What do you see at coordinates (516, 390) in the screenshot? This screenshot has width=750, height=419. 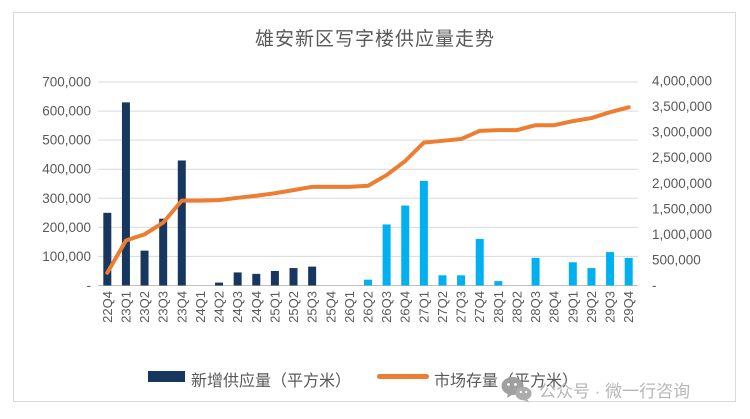 I see `wechat-icon` at bounding box center [516, 390].